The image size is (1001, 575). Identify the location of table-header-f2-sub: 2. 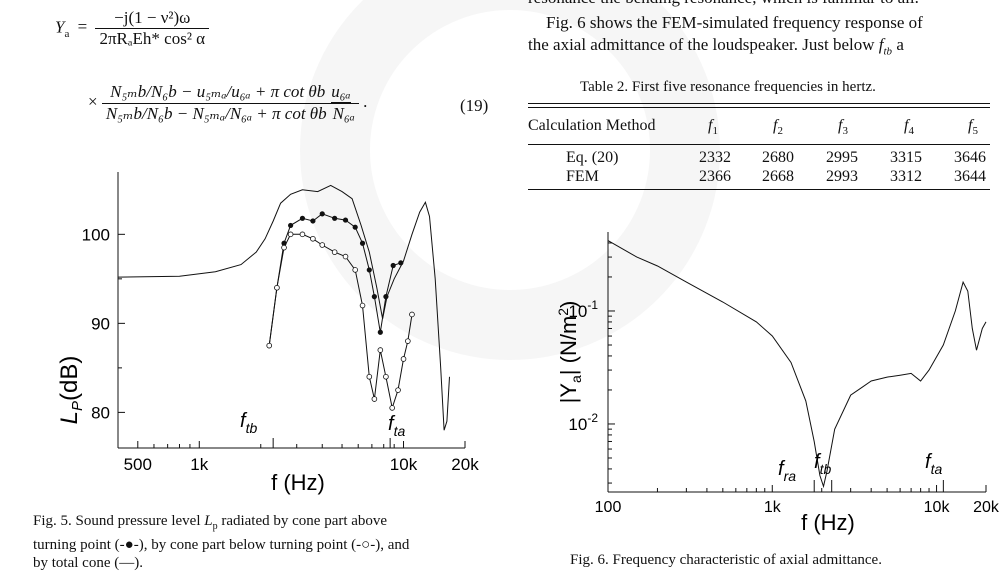
(780, 131).